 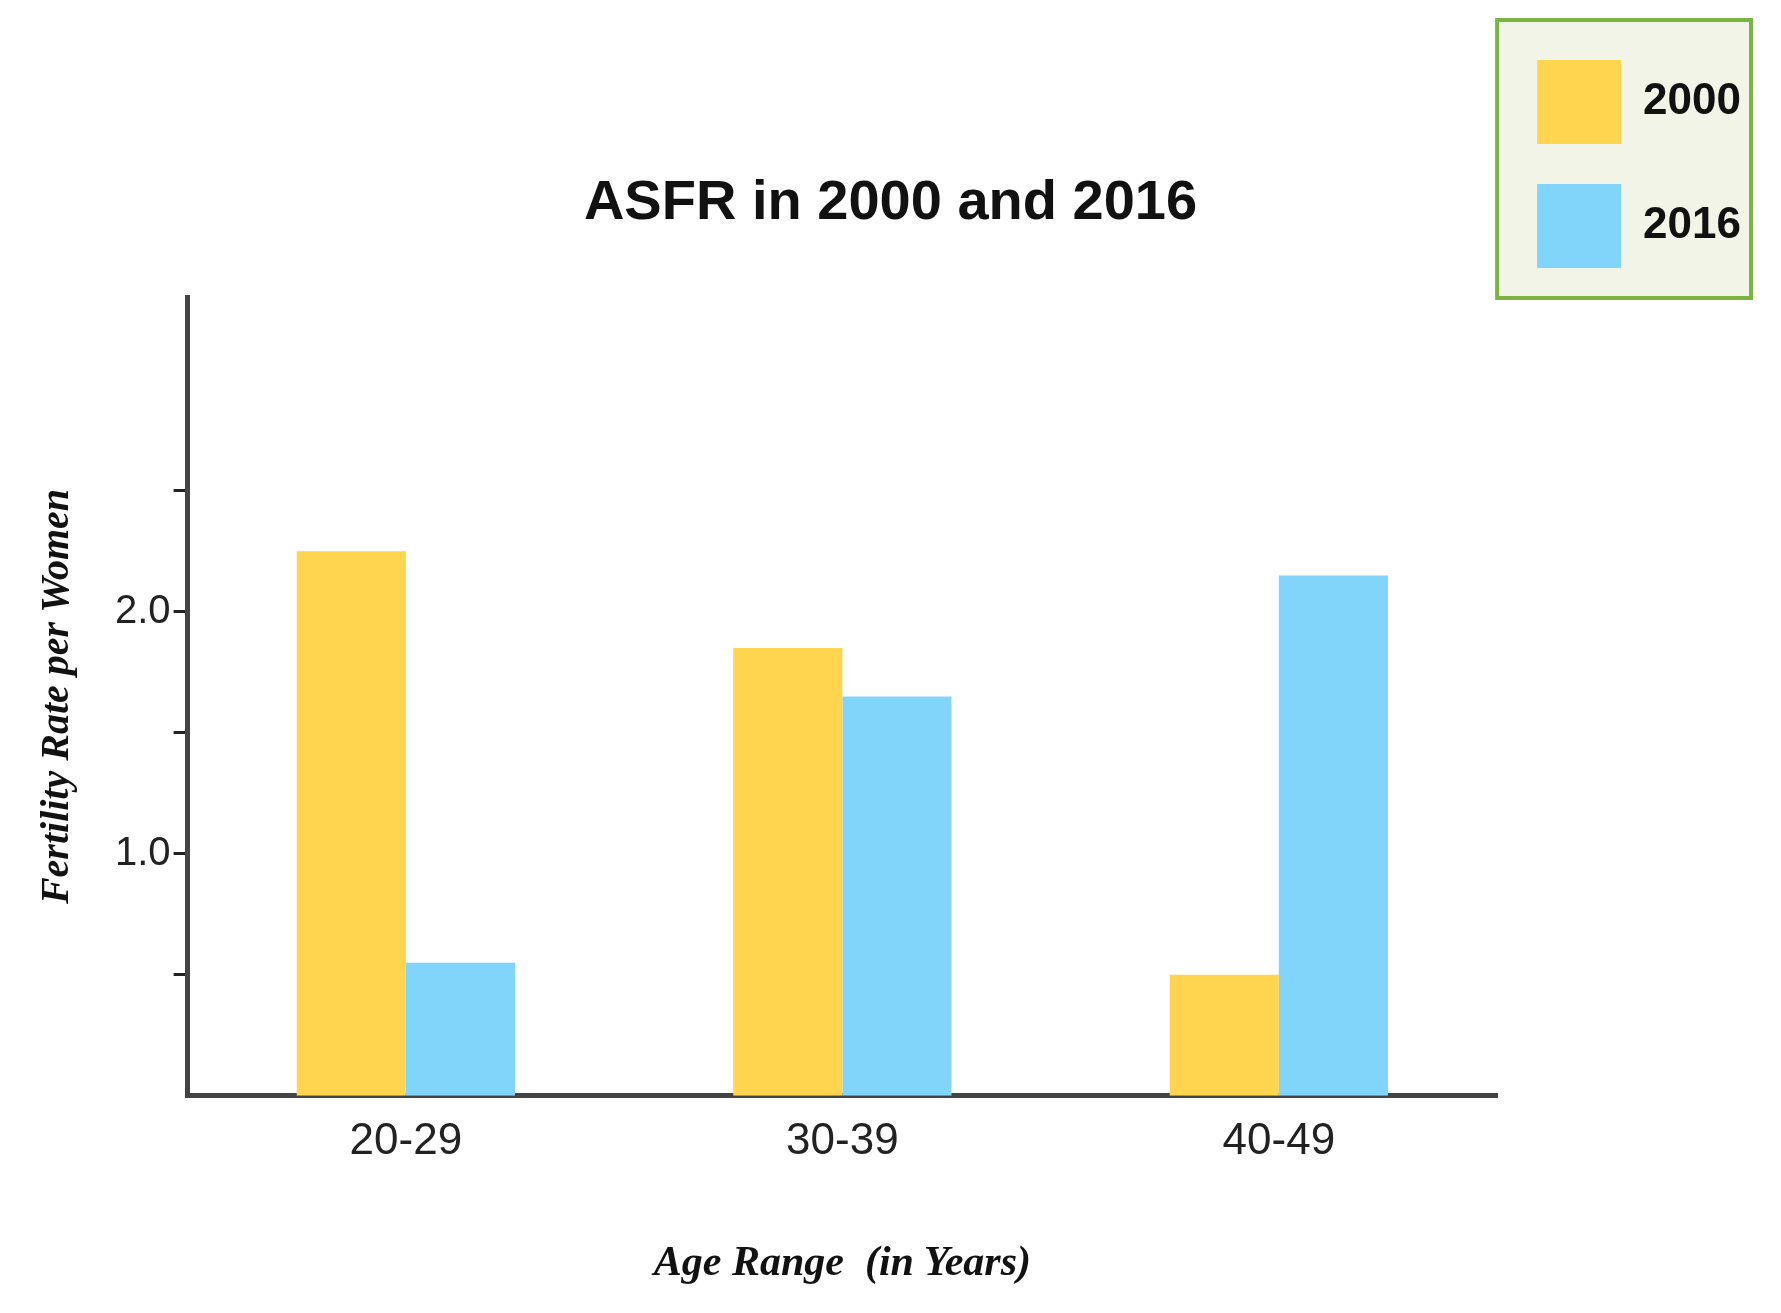 I want to click on x-axis-title: Age Range (in Years), so click(x=840, y=1261).